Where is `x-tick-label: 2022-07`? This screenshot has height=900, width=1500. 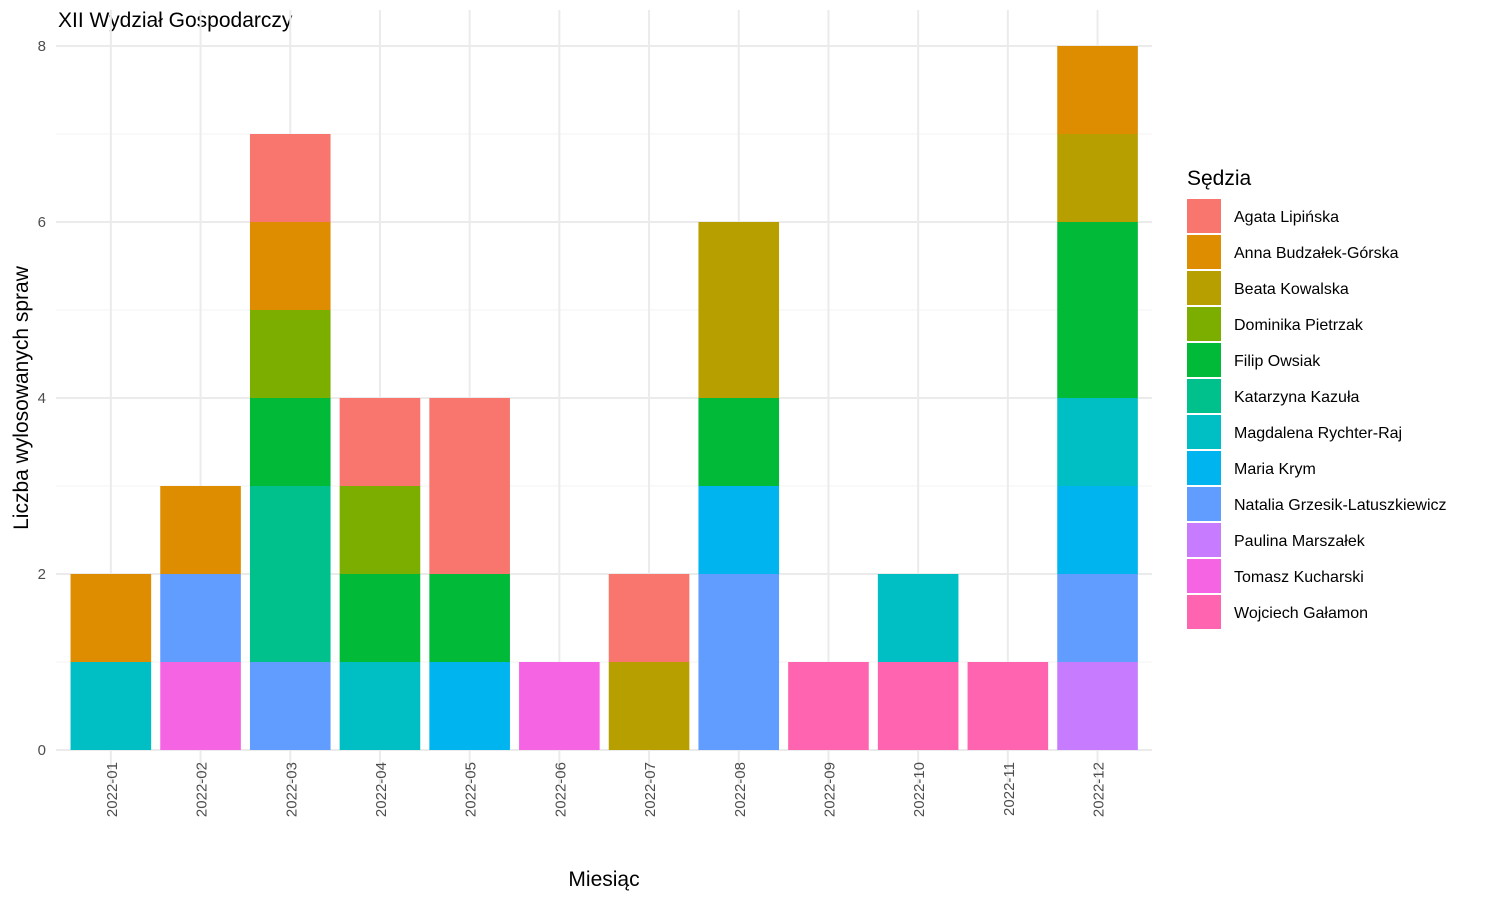
x-tick-label: 2022-07 is located at coordinates (650, 789).